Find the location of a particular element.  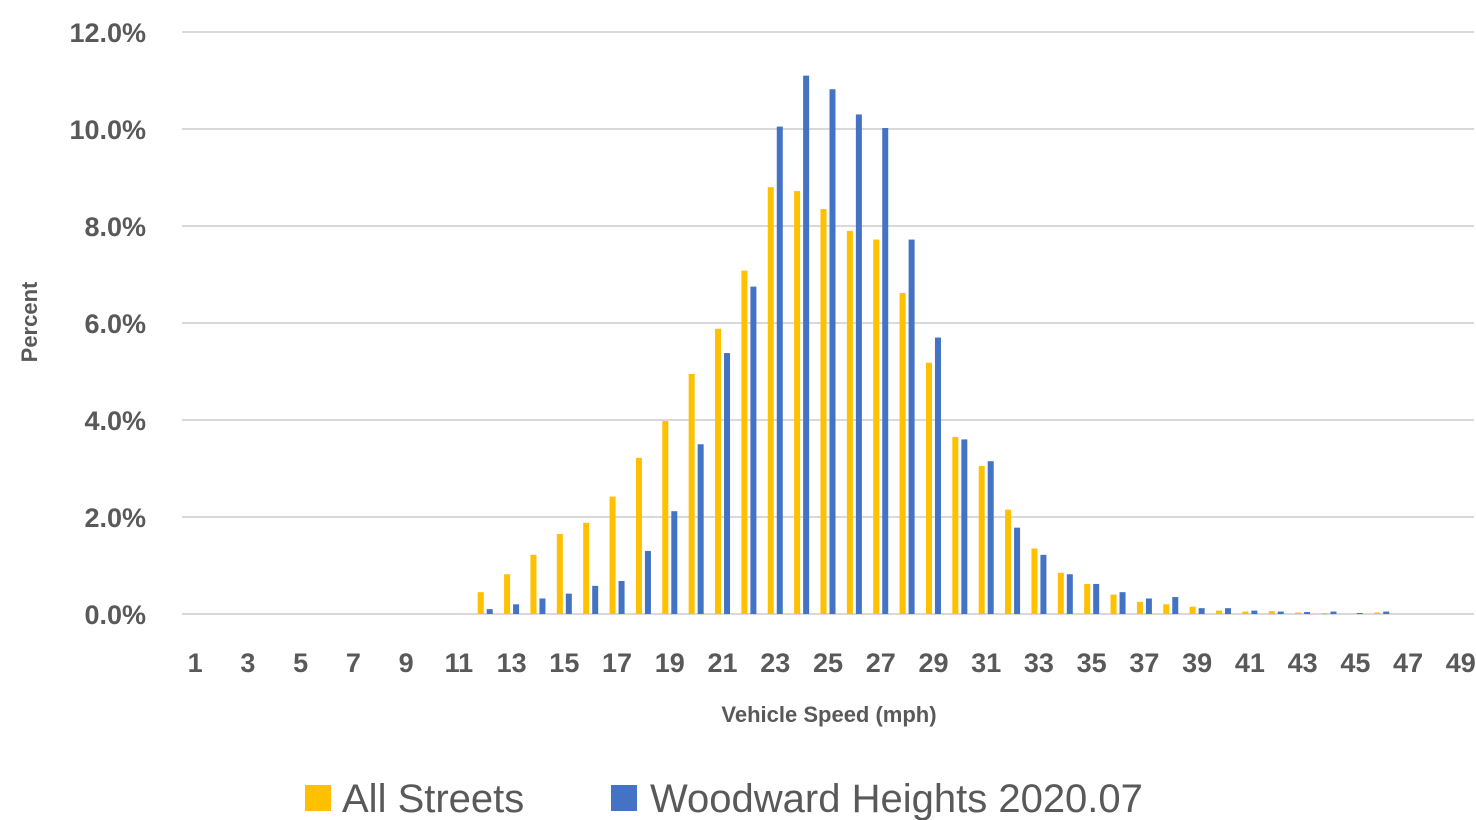

x-tick-label: 17 is located at coordinates (617, 663).